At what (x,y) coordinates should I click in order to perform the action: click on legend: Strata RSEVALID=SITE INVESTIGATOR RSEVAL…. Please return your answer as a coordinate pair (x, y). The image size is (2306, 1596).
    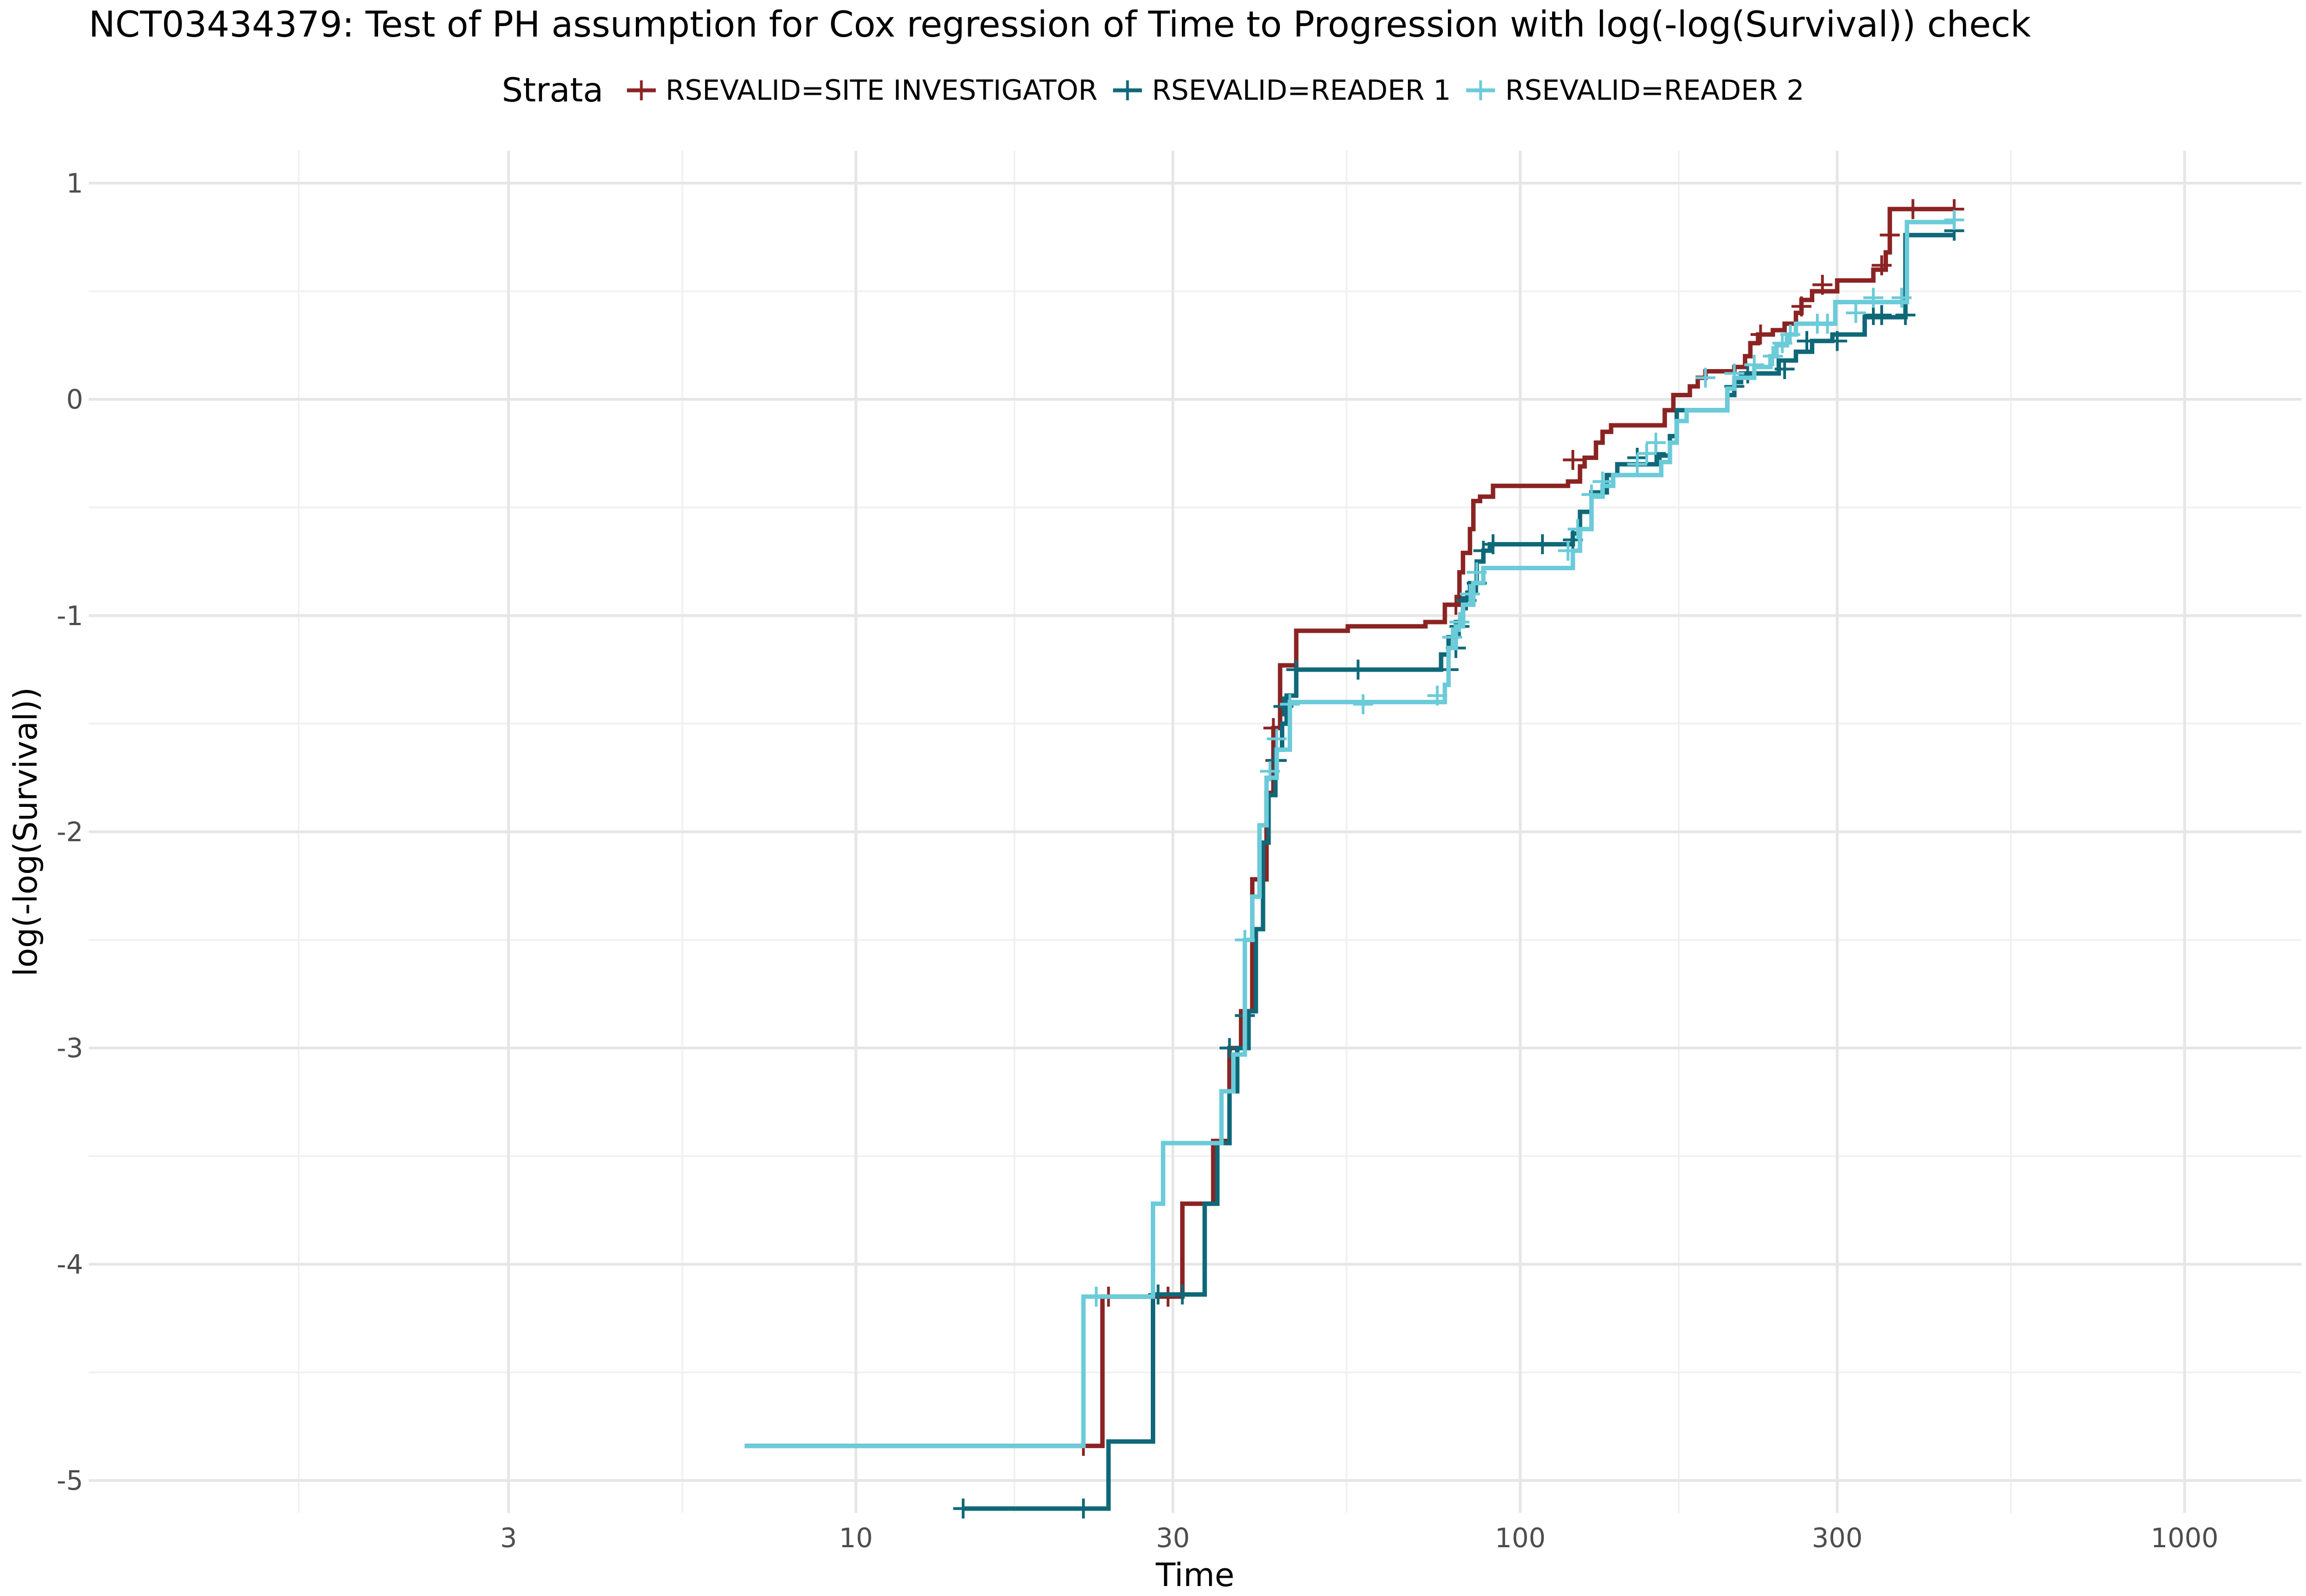
    Looking at the image, I should click on (1153, 91).